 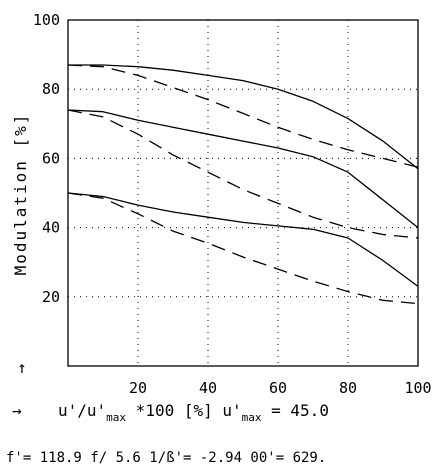 What do you see at coordinates (51, 89) in the screenshot?
I see `y-tick-label-80: 80` at bounding box center [51, 89].